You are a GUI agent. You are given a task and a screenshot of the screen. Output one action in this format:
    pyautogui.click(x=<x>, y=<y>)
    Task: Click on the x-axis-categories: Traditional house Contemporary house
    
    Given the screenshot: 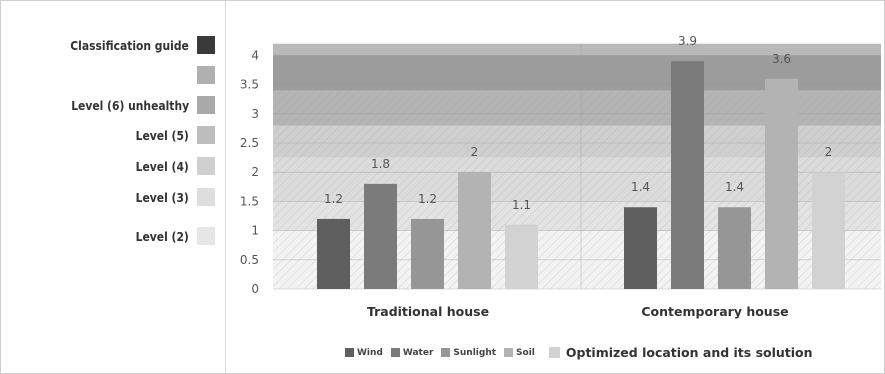 What is the action you would take?
    pyautogui.click(x=578, y=311)
    